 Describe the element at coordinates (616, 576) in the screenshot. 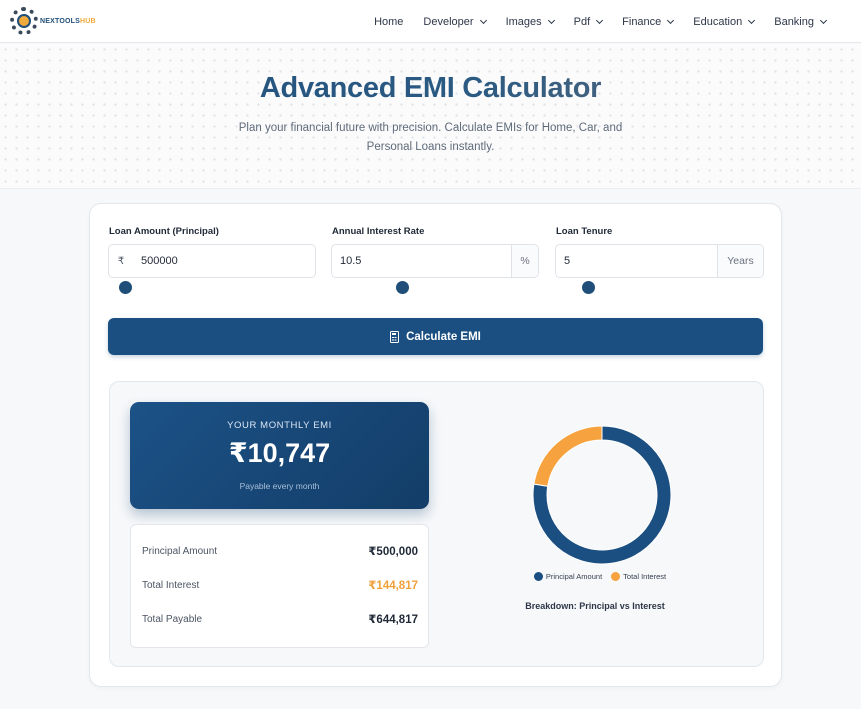

I see `legend-swatch-interest` at that location.